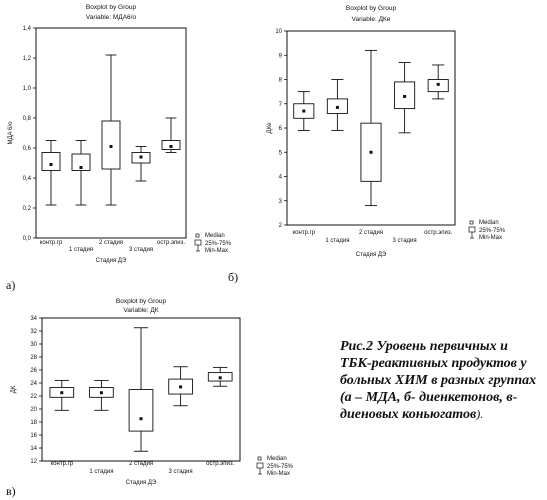  What do you see at coordinates (27, 89) in the screenshot?
I see `y-tick-label: 1,0` at bounding box center [27, 89].